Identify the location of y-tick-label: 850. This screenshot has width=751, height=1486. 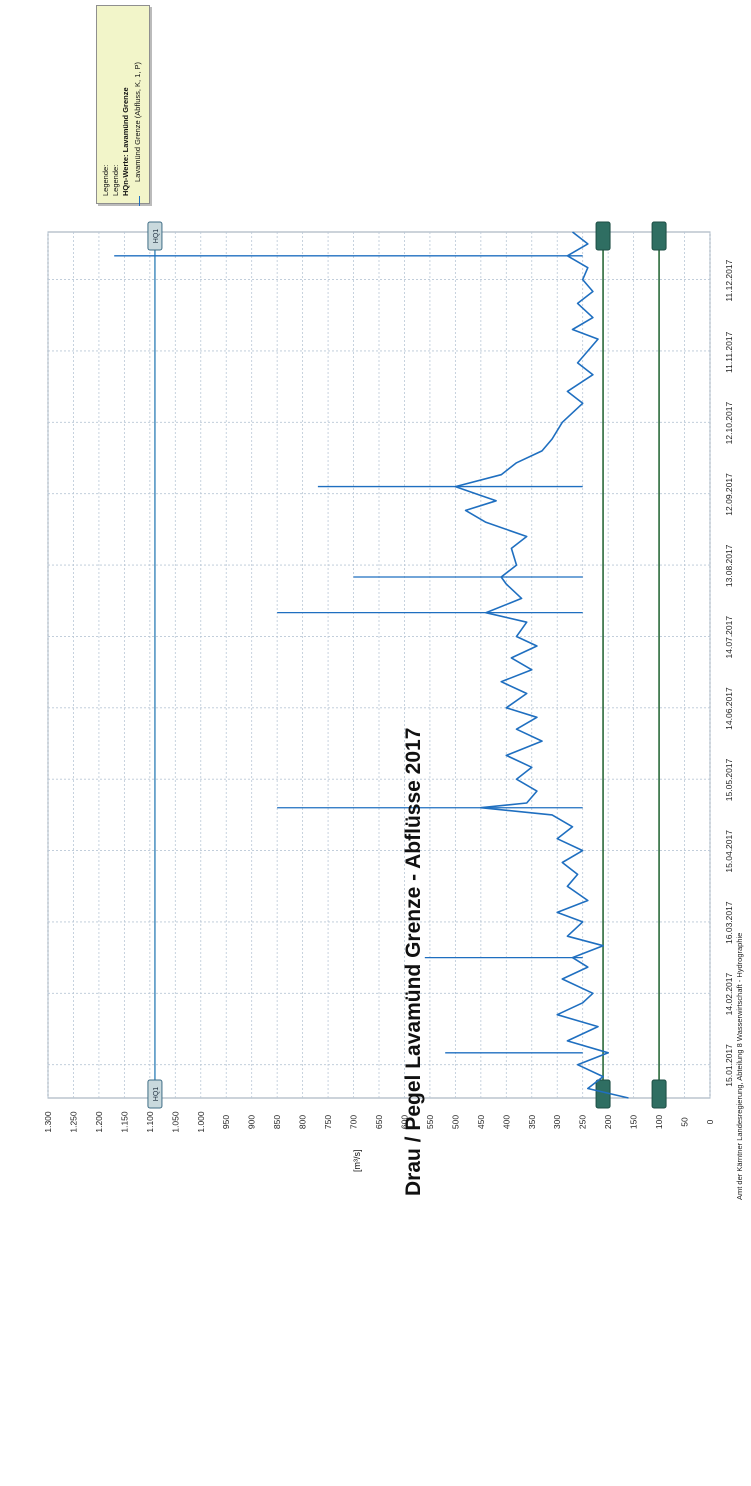
(277, 1122).